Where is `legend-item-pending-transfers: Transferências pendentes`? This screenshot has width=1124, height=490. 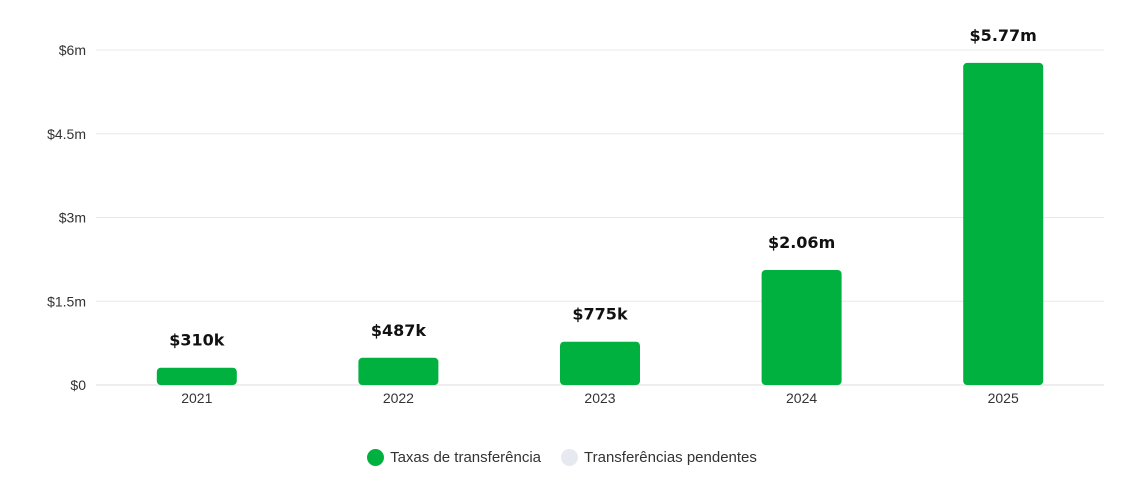
legend-item-pending-transfers: Transferências pendentes is located at coordinates (659, 457).